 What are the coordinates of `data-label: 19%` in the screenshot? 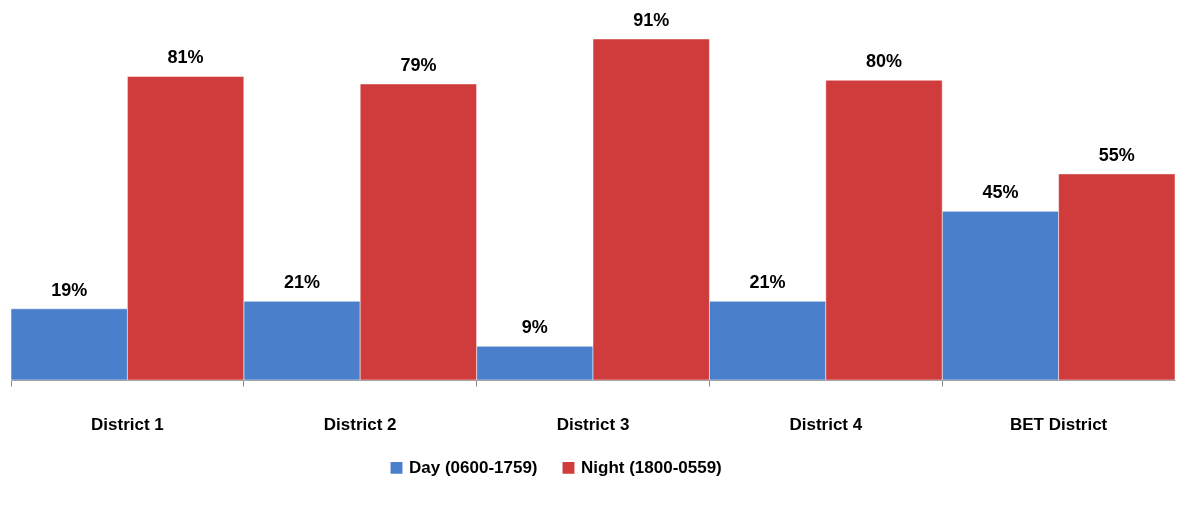 It's located at (69, 289).